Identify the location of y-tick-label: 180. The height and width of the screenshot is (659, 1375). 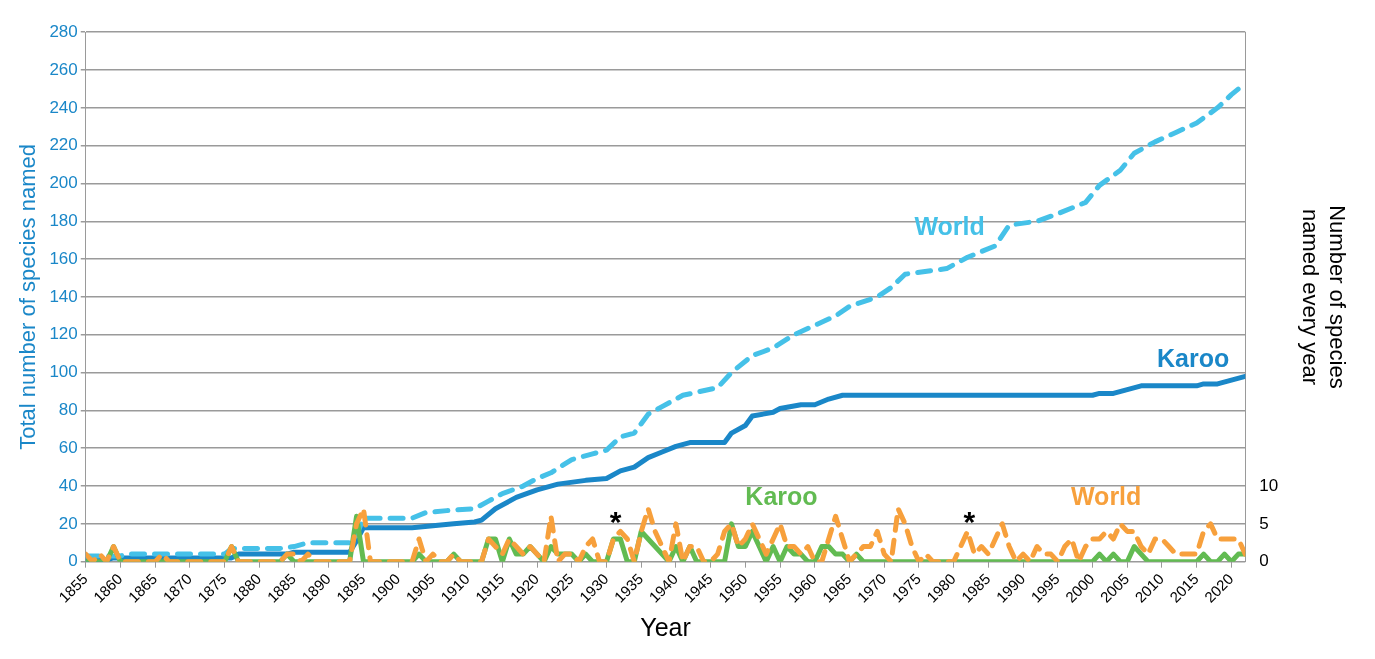
(63, 220).